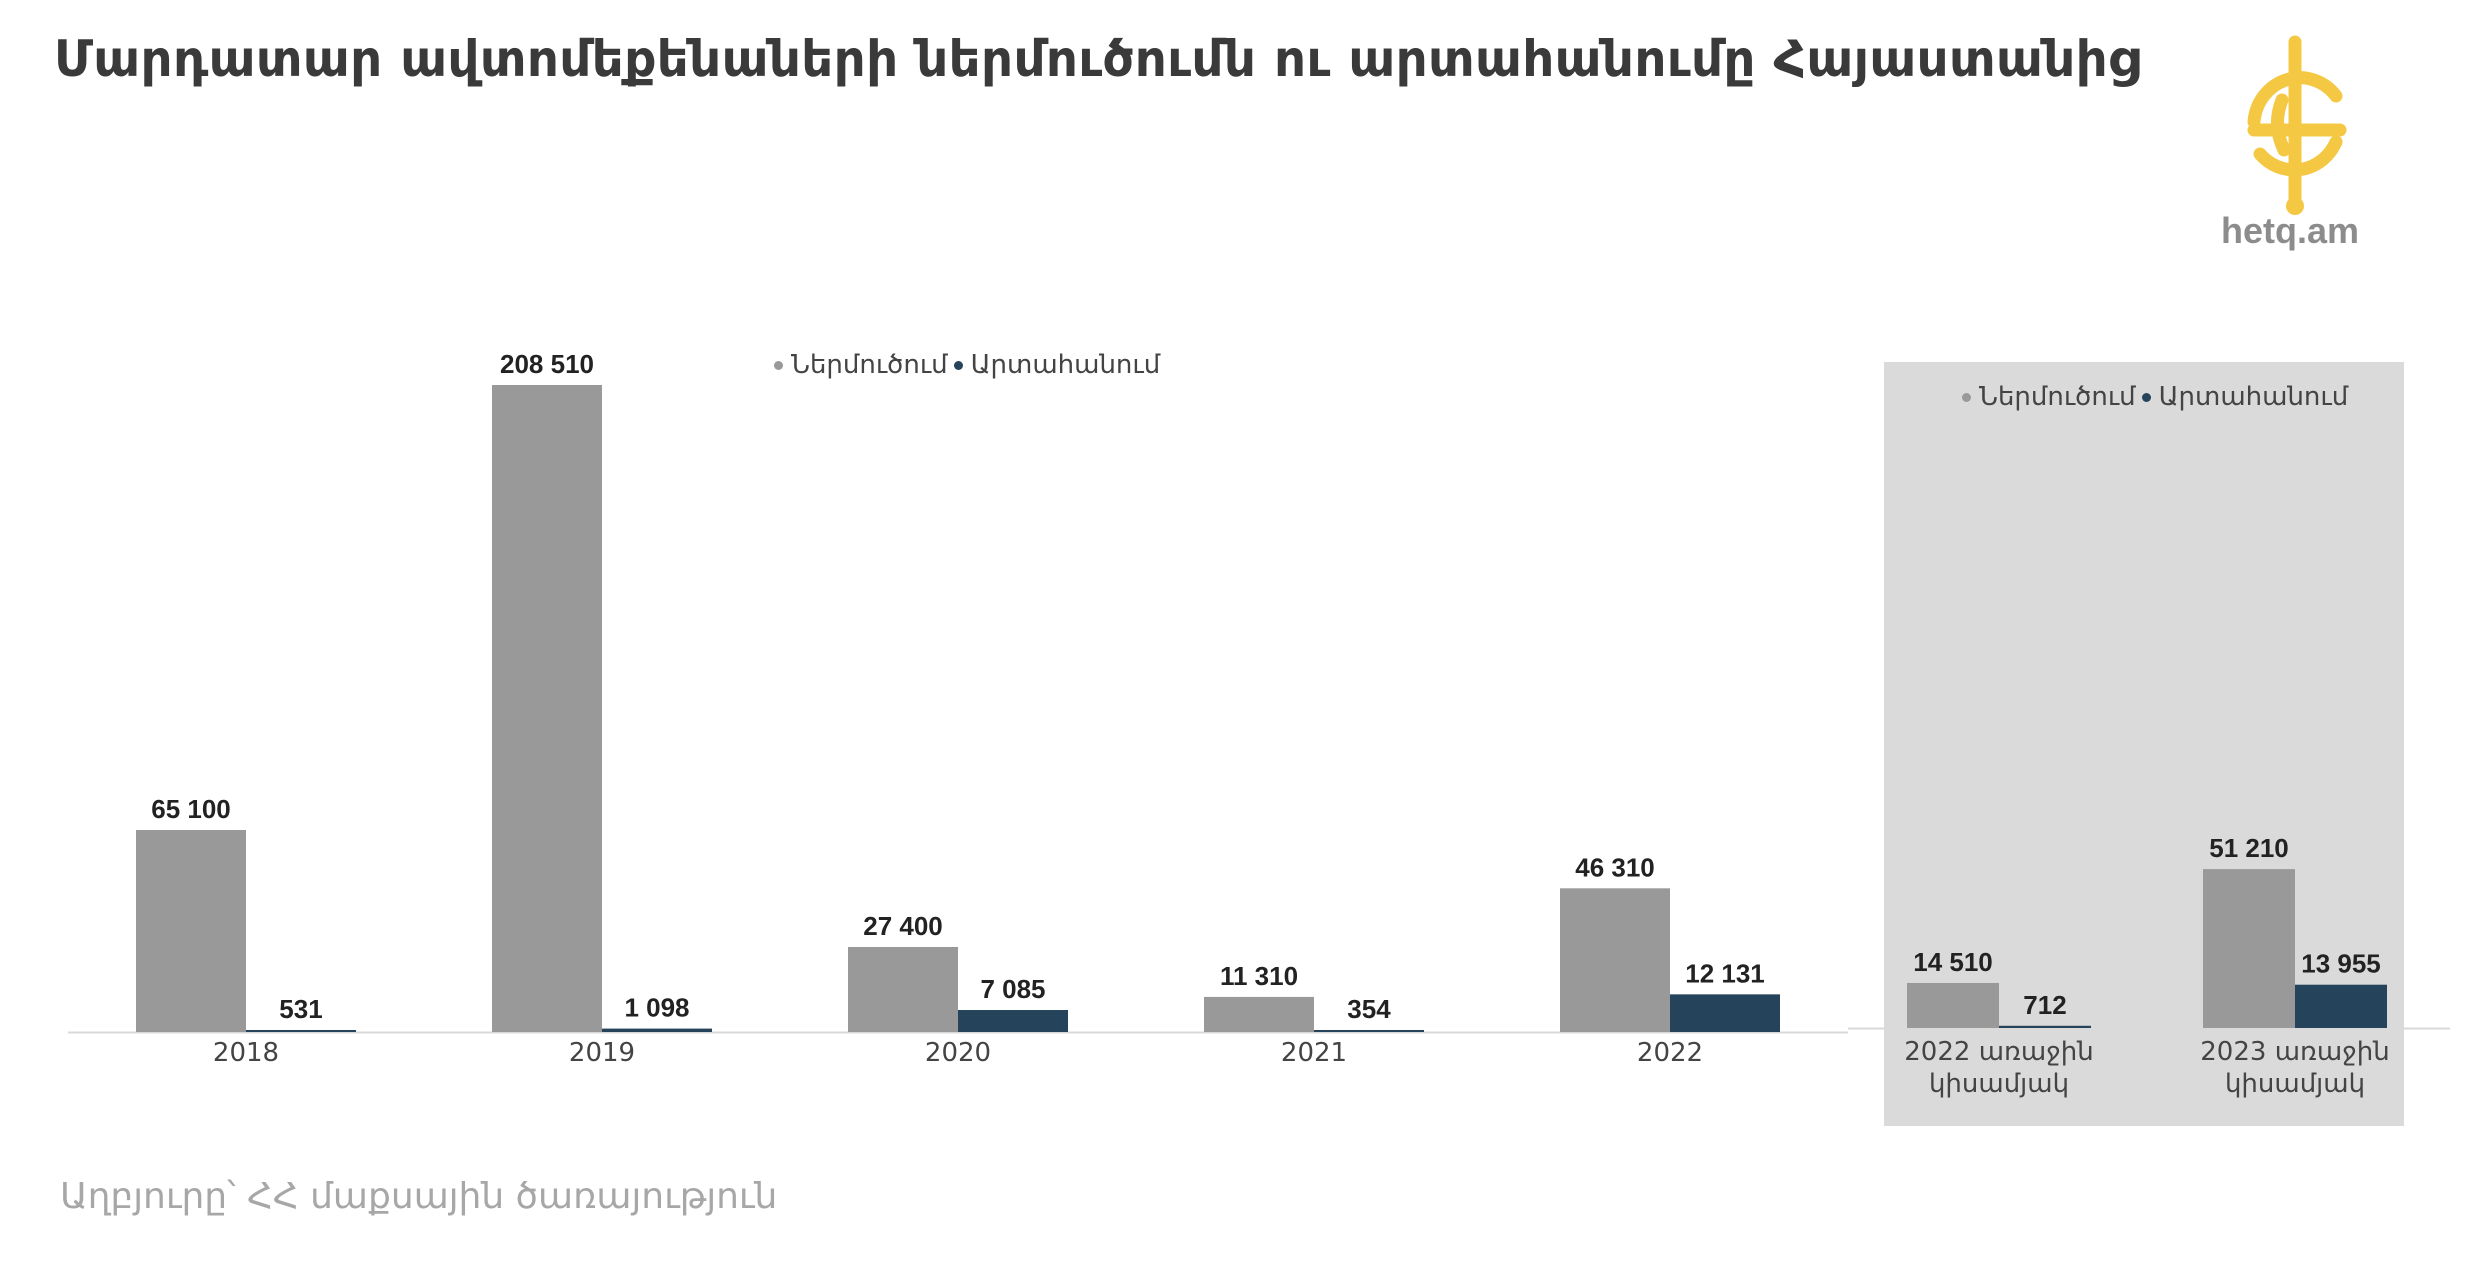 The width and height of the screenshot is (2472, 1280). What do you see at coordinates (419, 1196) in the screenshot?
I see `source-note: Աղբյուրը՝ ՀՀ մաքսային ծառայություն` at bounding box center [419, 1196].